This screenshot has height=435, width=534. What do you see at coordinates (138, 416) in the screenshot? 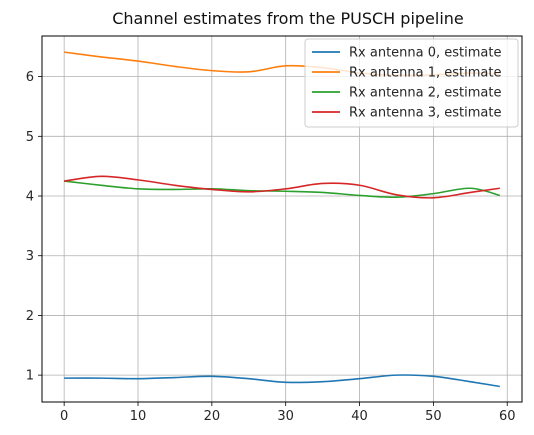
I see `x-tick-label: 10` at bounding box center [138, 416].